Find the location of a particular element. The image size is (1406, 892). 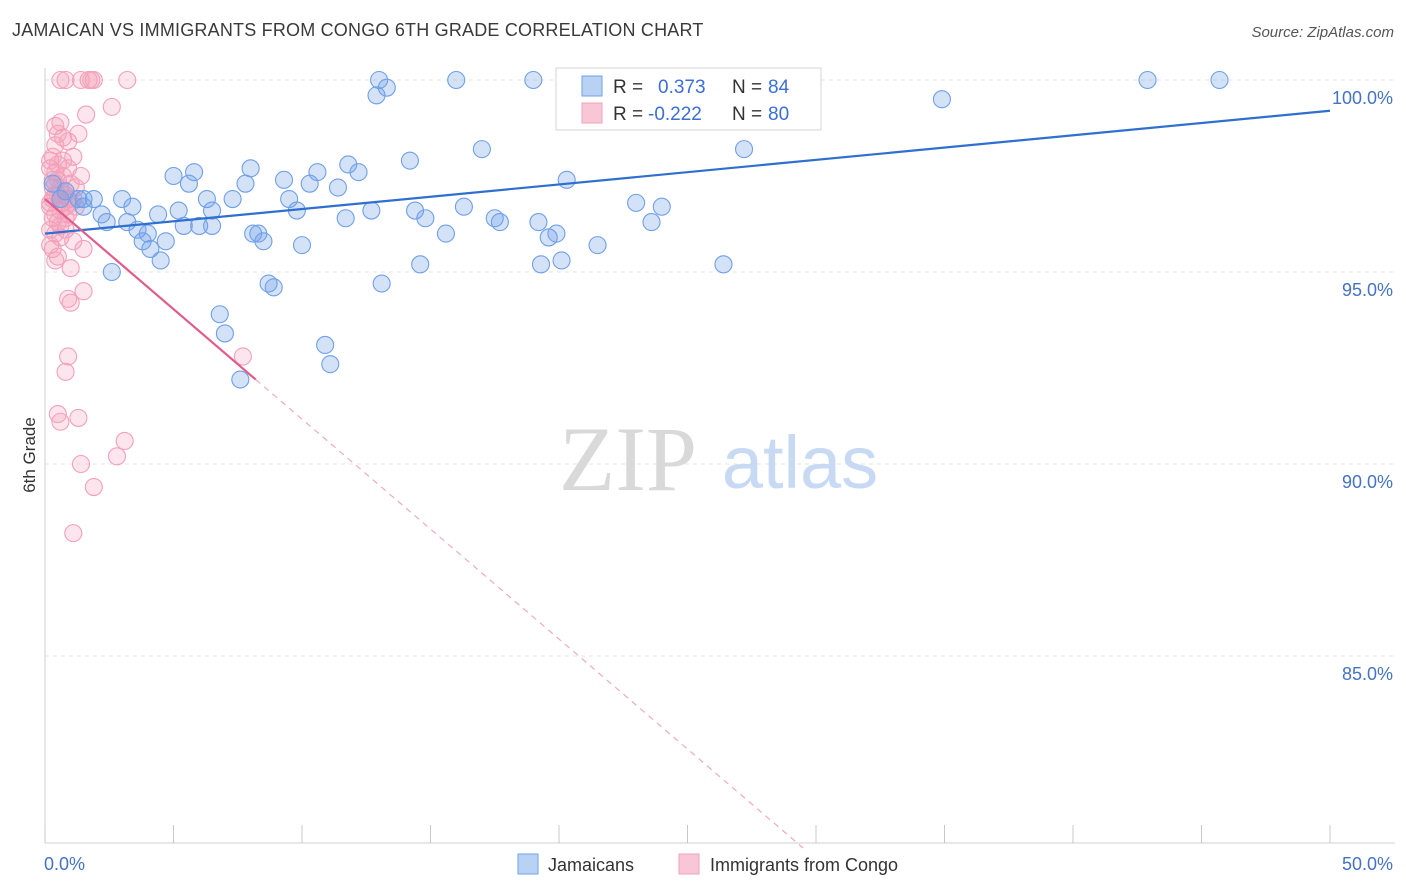

legend-n-value-2: 80 is located at coordinates (778, 114).